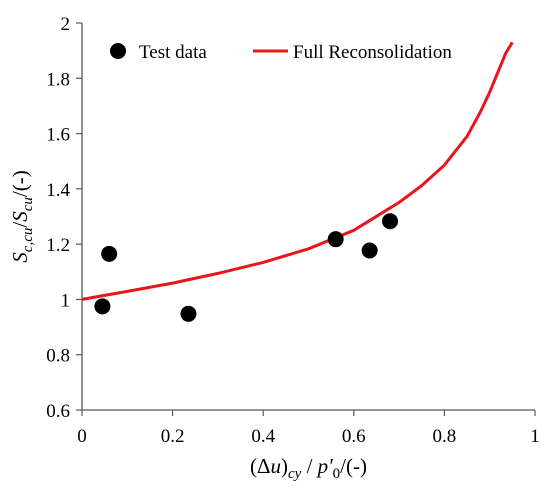  What do you see at coordinates (58, 411) in the screenshot?
I see `y-tick-label: 0.6` at bounding box center [58, 411].